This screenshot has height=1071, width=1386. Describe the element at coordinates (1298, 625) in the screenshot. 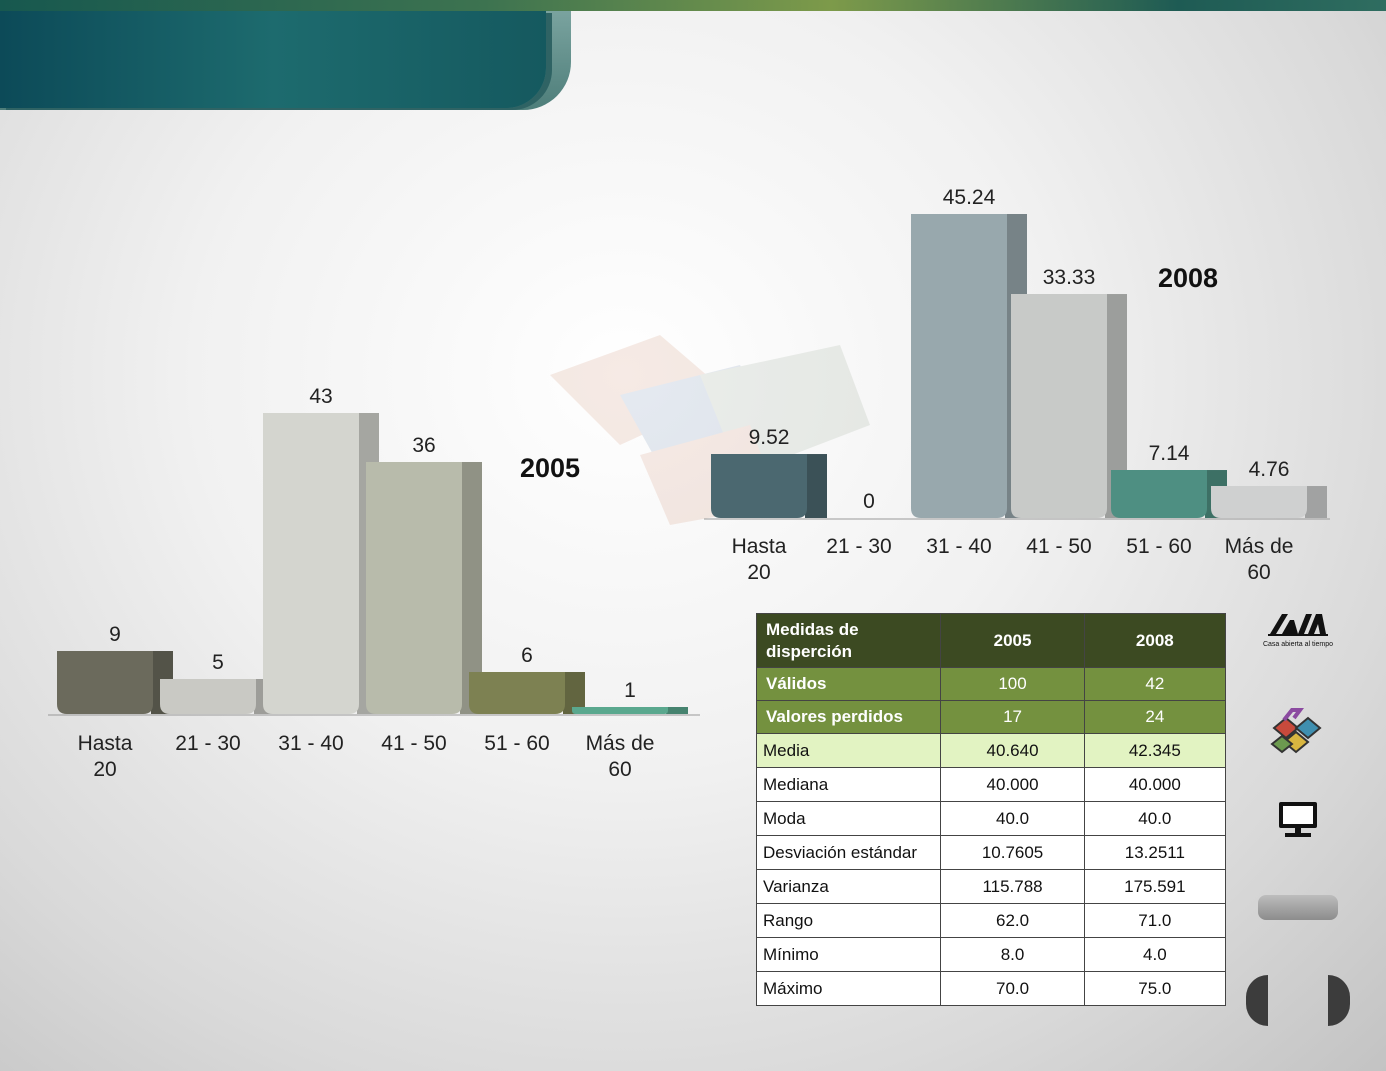

I see `uam-logo-icon` at that location.